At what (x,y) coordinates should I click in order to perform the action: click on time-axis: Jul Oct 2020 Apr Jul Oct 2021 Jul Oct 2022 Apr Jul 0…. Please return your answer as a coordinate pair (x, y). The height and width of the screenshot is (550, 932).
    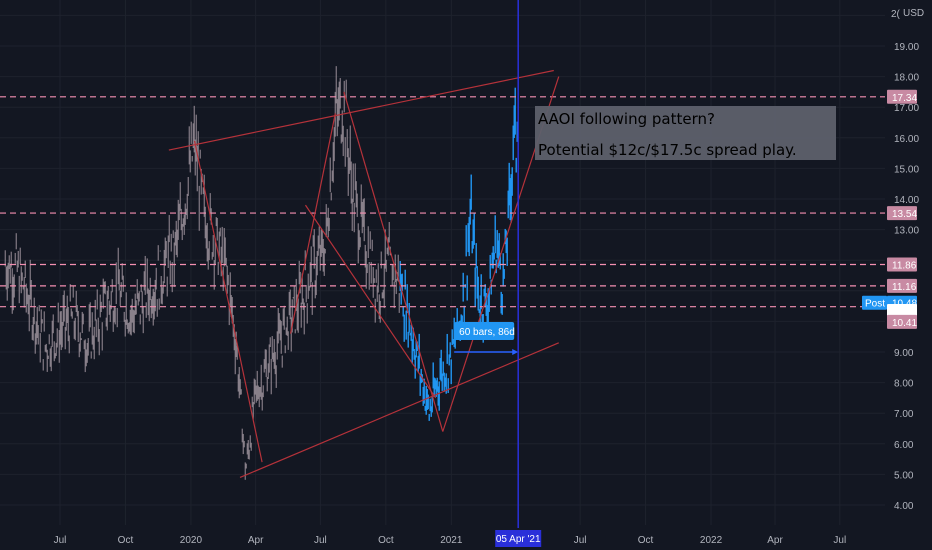
    Looking at the image, I should click on (450, 538).